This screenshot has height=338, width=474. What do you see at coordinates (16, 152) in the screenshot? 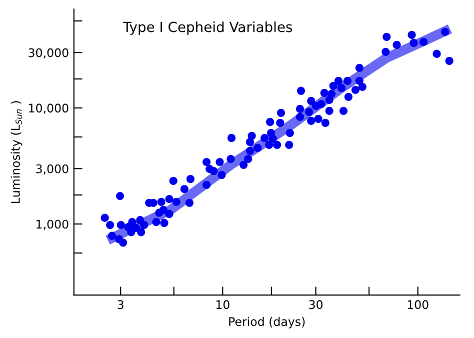
I see `y-axis-title: Luminosity (L$_{Sun}$ )` at bounding box center [16, 152].